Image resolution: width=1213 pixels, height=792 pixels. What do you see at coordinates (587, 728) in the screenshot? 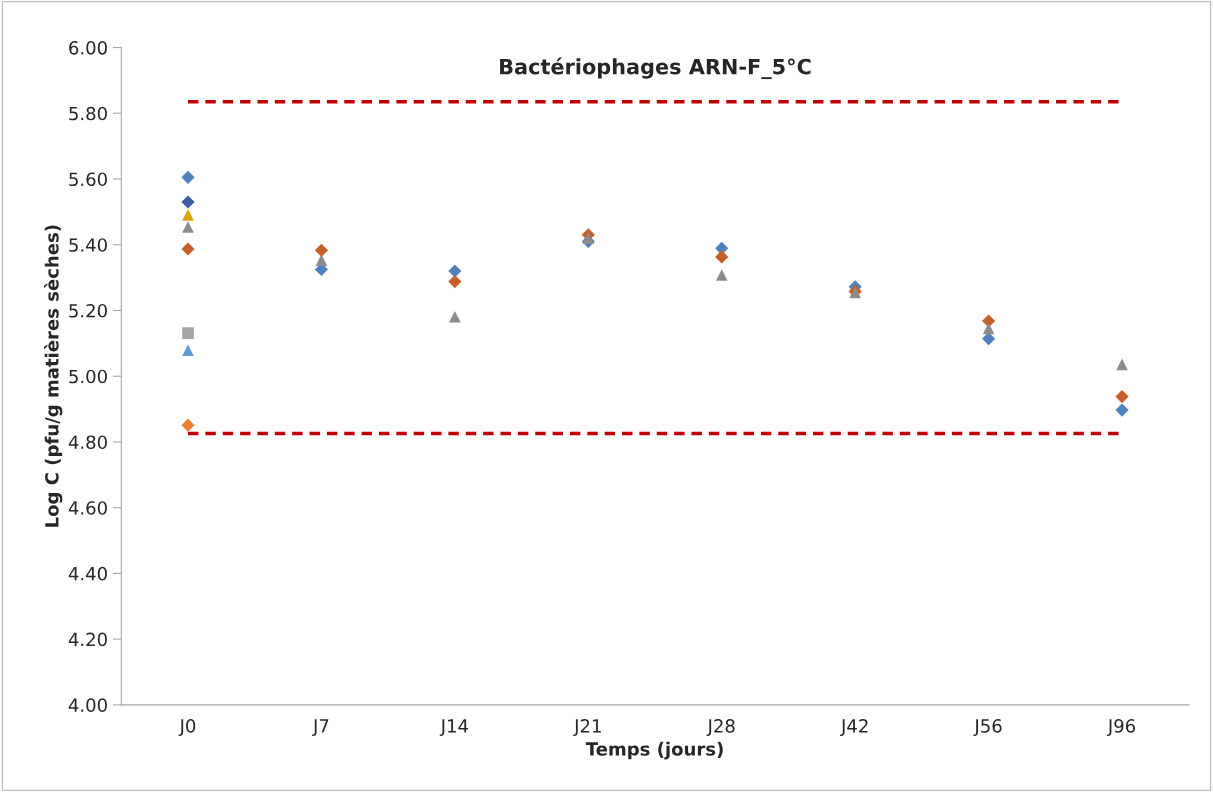
I see `x-tick-label: J21` at bounding box center [587, 728].